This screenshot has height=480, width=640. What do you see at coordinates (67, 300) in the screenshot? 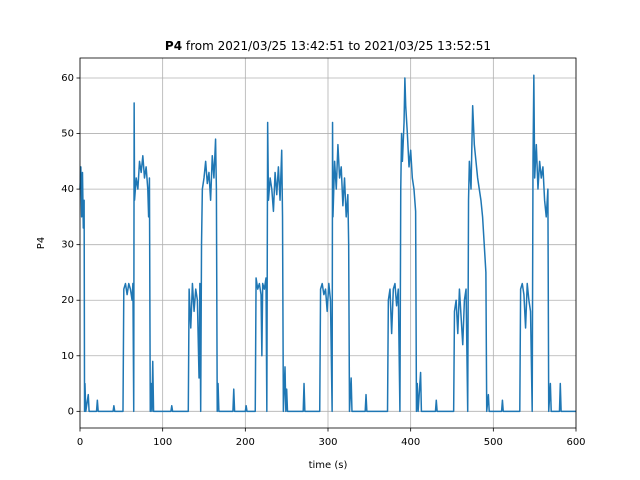
I see `y-tick-label: 20` at bounding box center [67, 300].